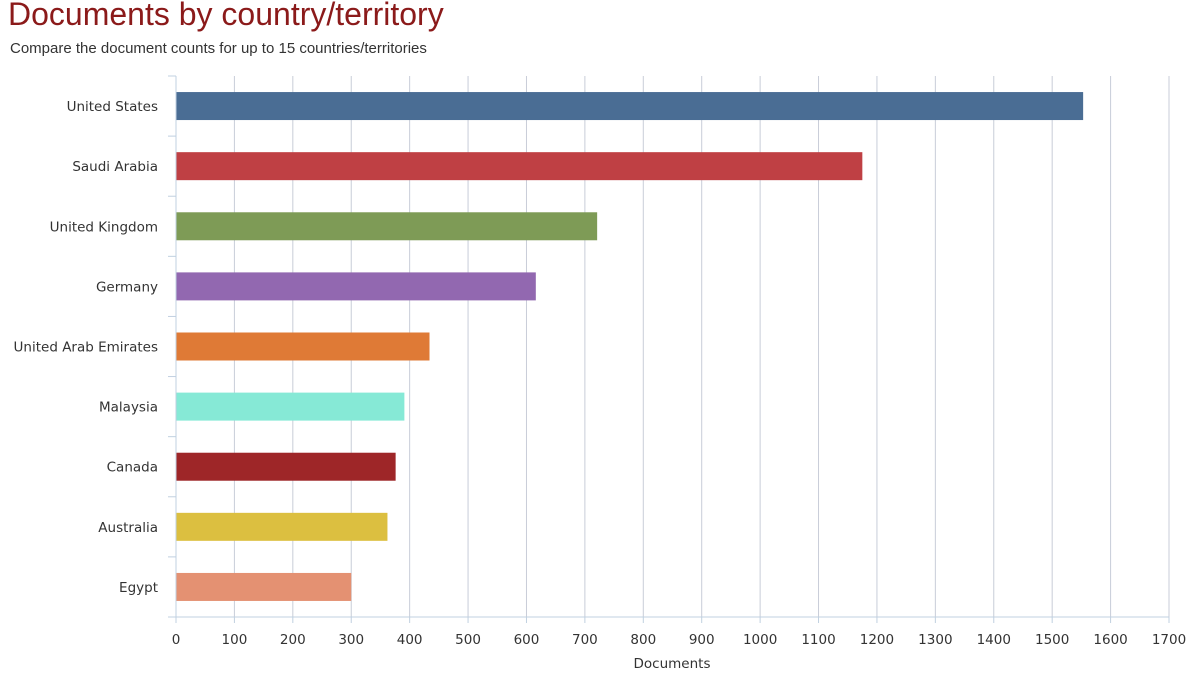 The image size is (1200, 682). Describe the element at coordinates (112, 107) in the screenshot. I see `y-tick-label: United States` at that location.